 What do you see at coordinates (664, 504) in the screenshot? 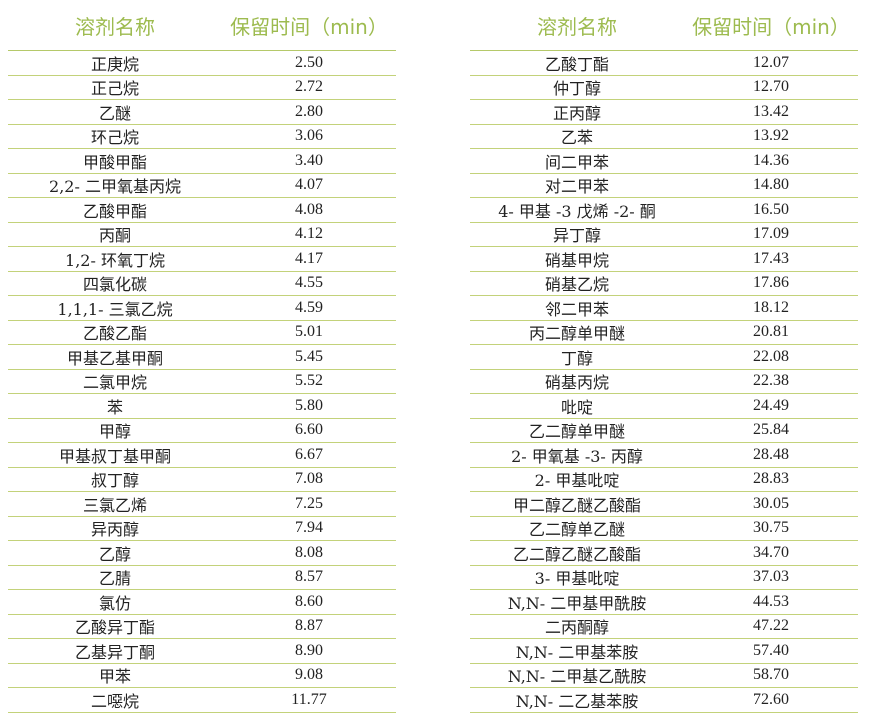
I see `table-row: 甲二醇乙醚乙酸酯 30.05` at bounding box center [664, 504].